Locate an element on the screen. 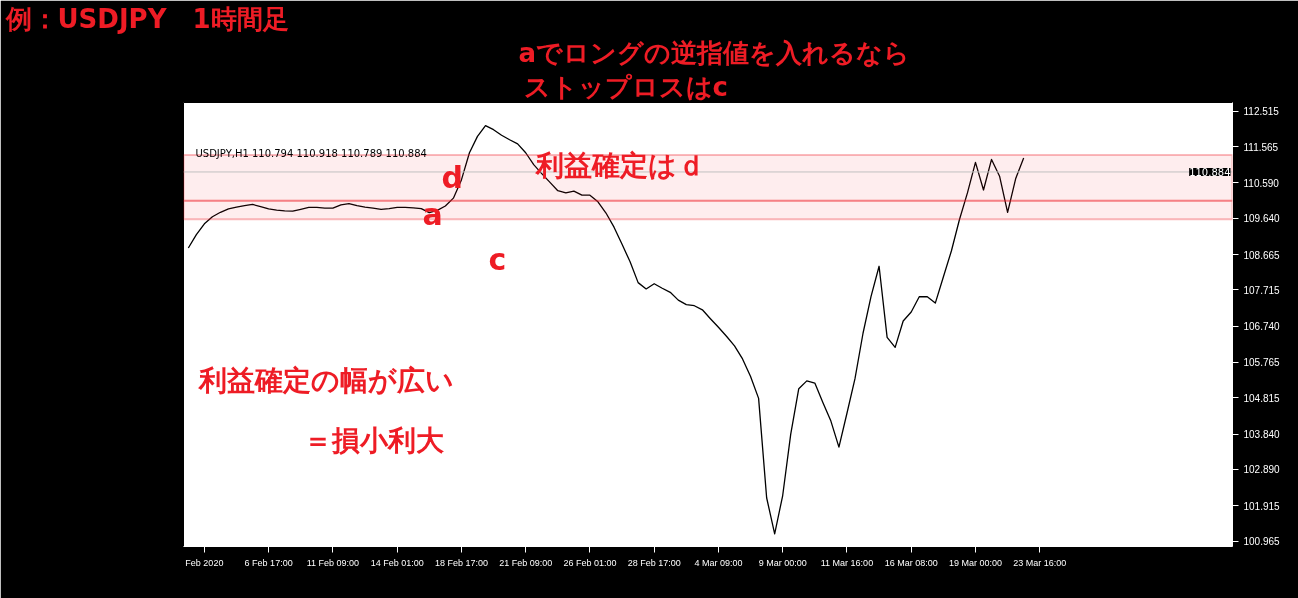 This screenshot has height=598, width=1298. y-tick-label: 103.840 is located at coordinates (1262, 435).